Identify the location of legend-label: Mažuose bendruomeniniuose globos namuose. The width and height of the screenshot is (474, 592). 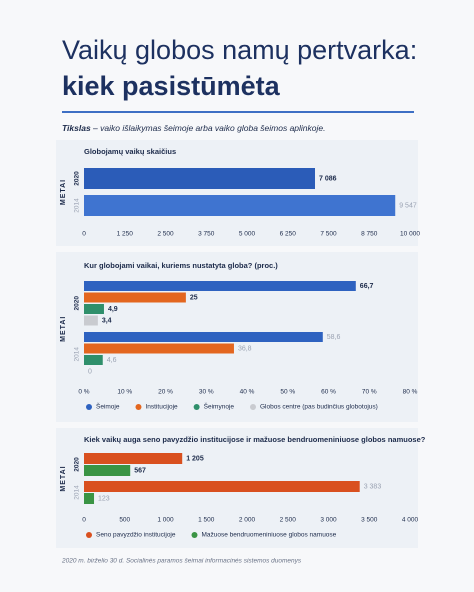
(269, 535).